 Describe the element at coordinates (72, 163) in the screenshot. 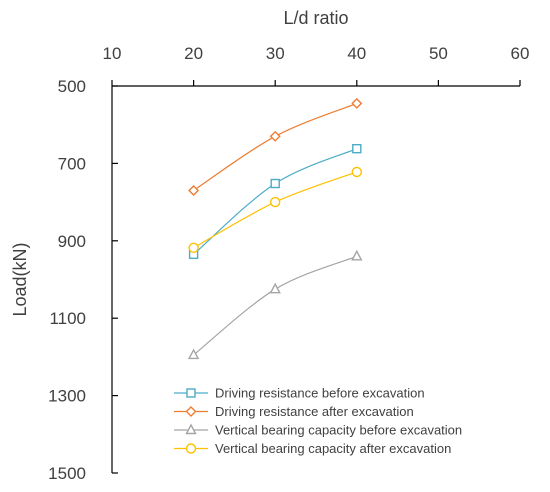

I see `y-tick-label: 700` at that location.